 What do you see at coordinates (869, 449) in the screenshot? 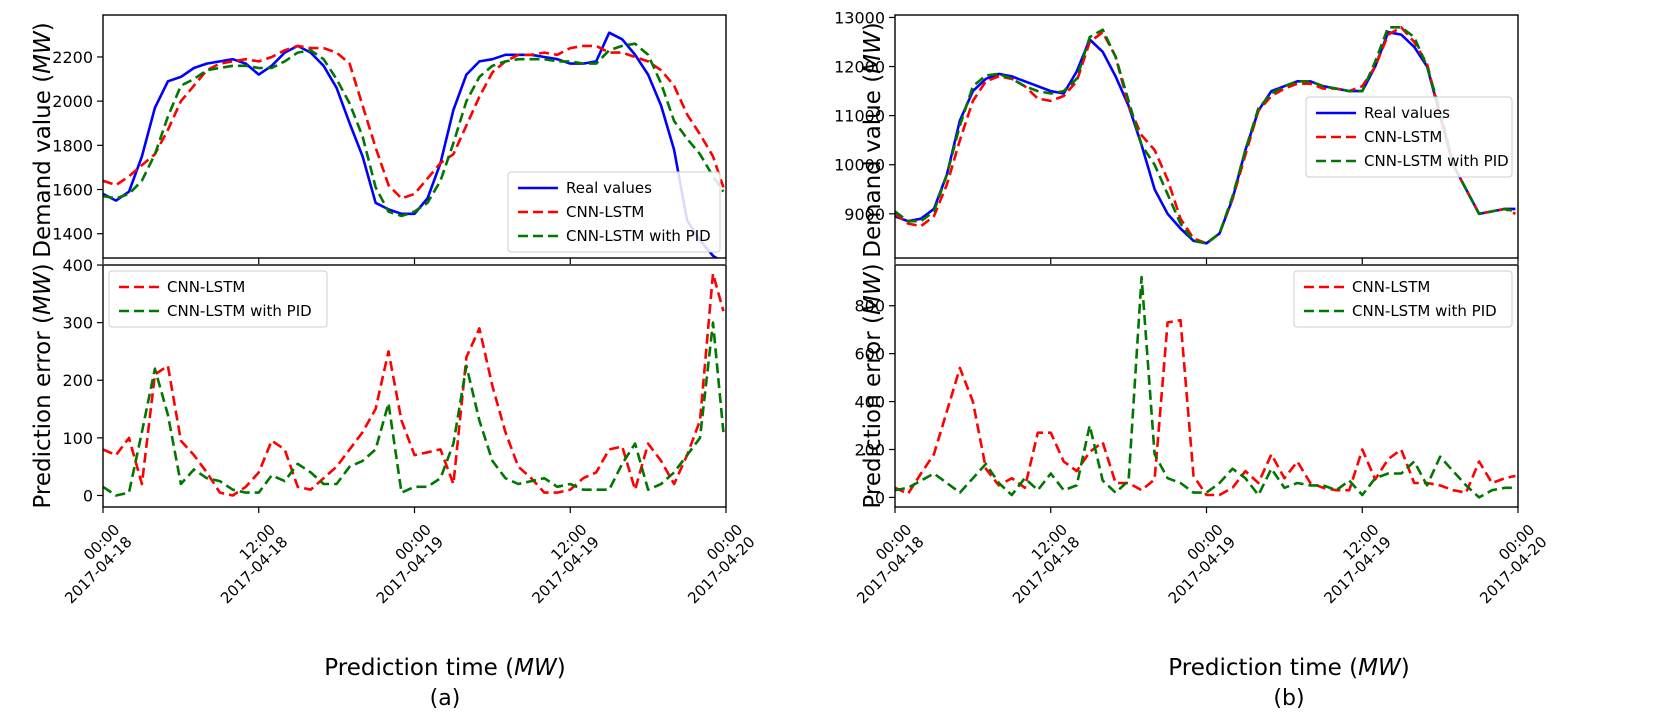
I see `b-error-ytick-label: 200` at bounding box center [869, 449].